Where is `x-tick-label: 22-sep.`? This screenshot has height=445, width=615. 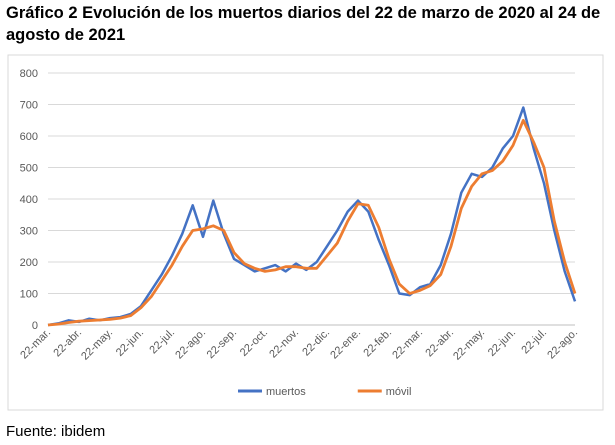 x-tick-label: 22-sep. is located at coordinates (222, 344).